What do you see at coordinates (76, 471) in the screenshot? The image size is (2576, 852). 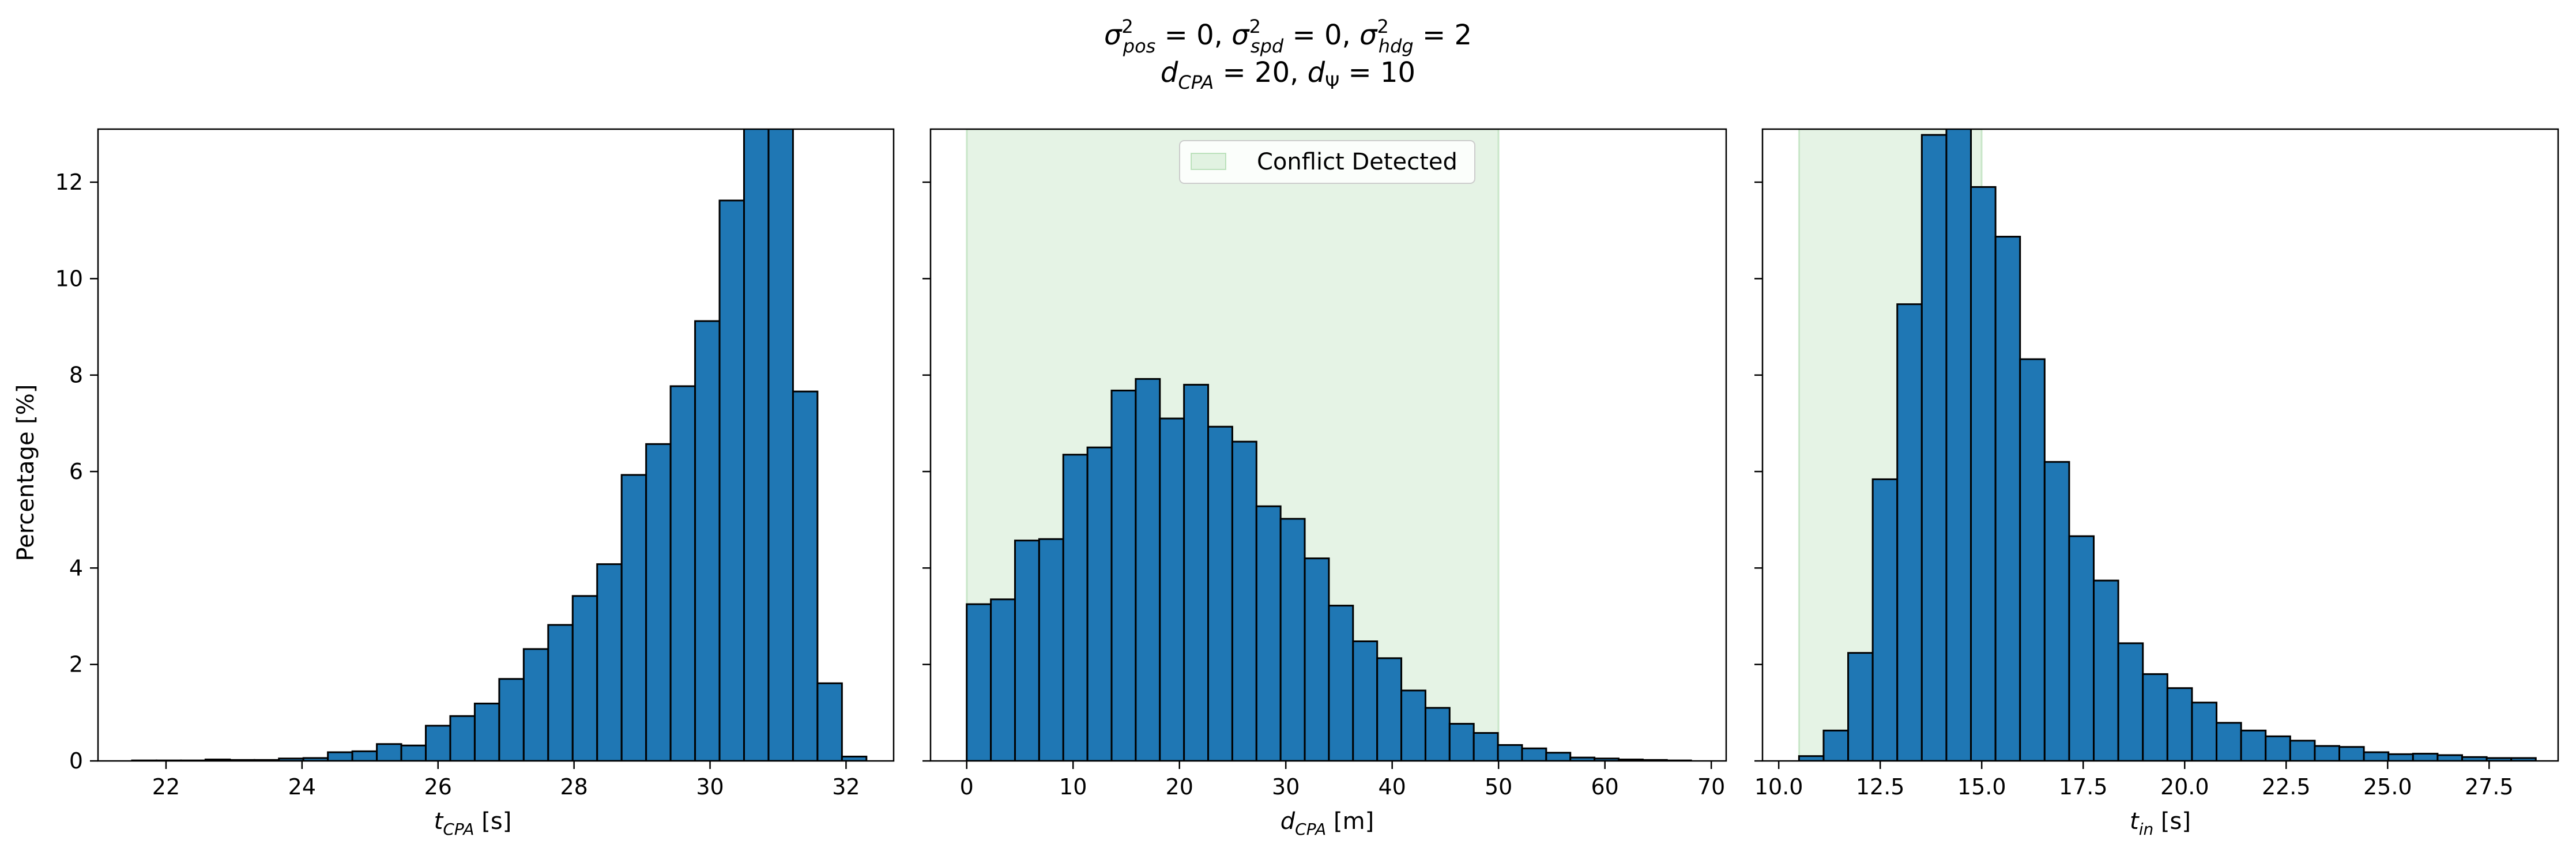 I see `y-tick-label-tcpa-3: 6` at bounding box center [76, 471].